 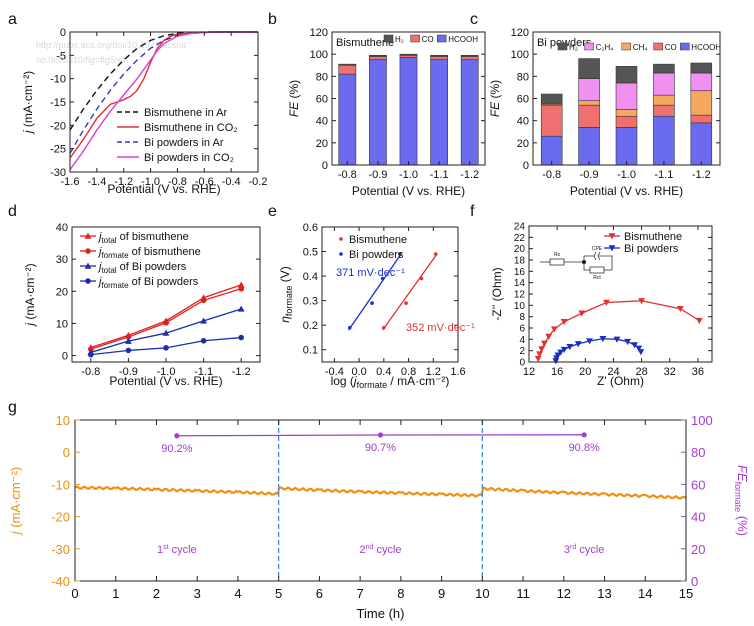 What do you see at coordinates (377, 175) in the screenshot?
I see `b-x-tick-label: -0.9` at bounding box center [377, 175].